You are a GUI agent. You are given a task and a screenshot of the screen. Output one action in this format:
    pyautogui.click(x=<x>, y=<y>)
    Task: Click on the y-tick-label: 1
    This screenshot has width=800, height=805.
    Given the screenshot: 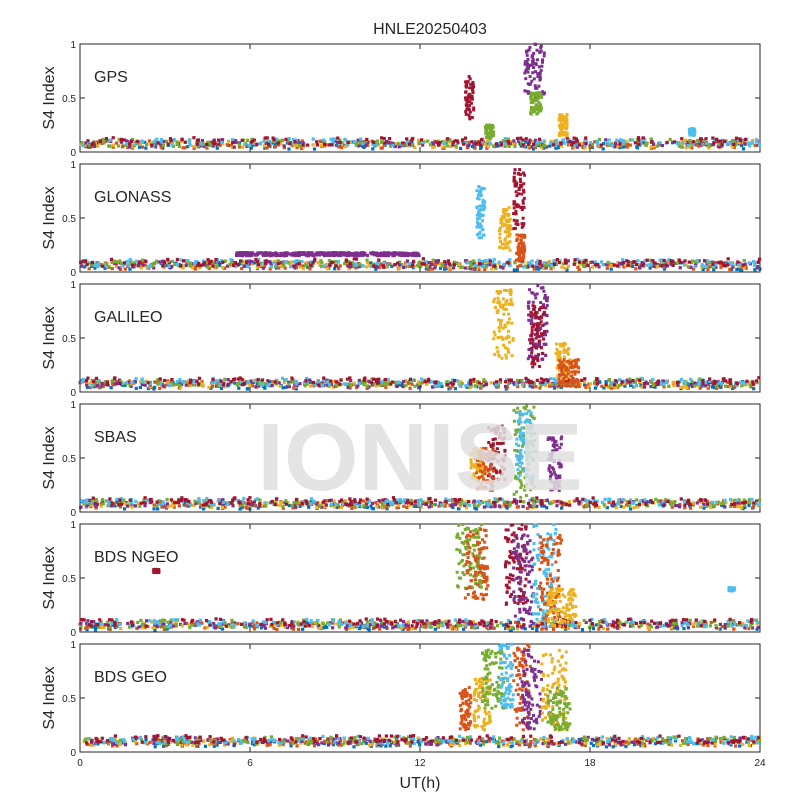 What is the action you would take?
    pyautogui.click(x=73, y=45)
    